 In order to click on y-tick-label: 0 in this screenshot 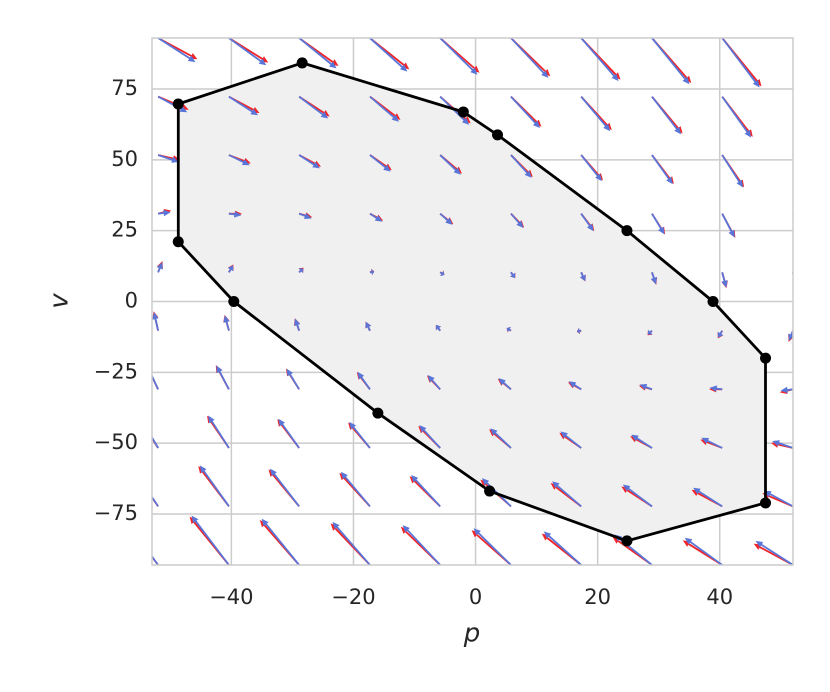, I will do `click(131, 301)`.